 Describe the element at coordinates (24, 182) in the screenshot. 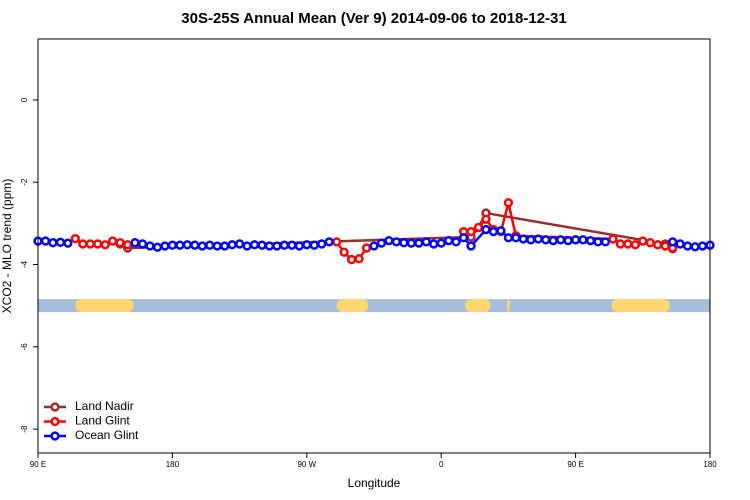

I see `y-tick-label: -2` at that location.